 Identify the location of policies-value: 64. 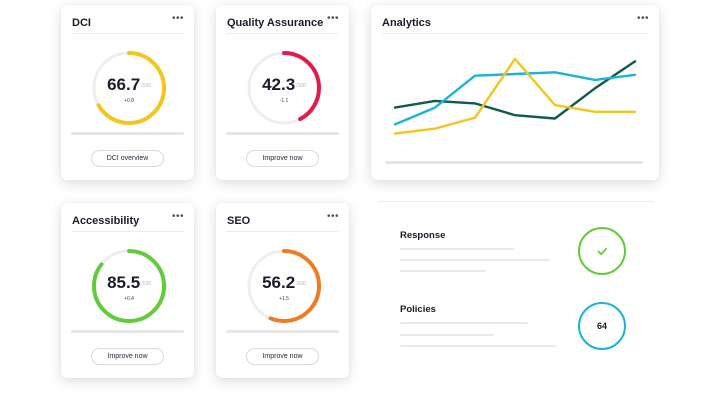
(601, 326).